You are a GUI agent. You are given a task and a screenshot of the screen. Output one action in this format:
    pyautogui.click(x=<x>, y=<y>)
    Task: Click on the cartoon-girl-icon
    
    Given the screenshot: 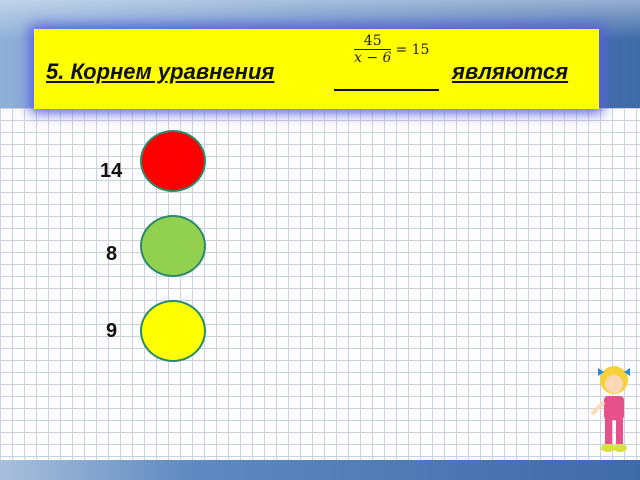 What is the action you would take?
    pyautogui.click(x=610, y=409)
    